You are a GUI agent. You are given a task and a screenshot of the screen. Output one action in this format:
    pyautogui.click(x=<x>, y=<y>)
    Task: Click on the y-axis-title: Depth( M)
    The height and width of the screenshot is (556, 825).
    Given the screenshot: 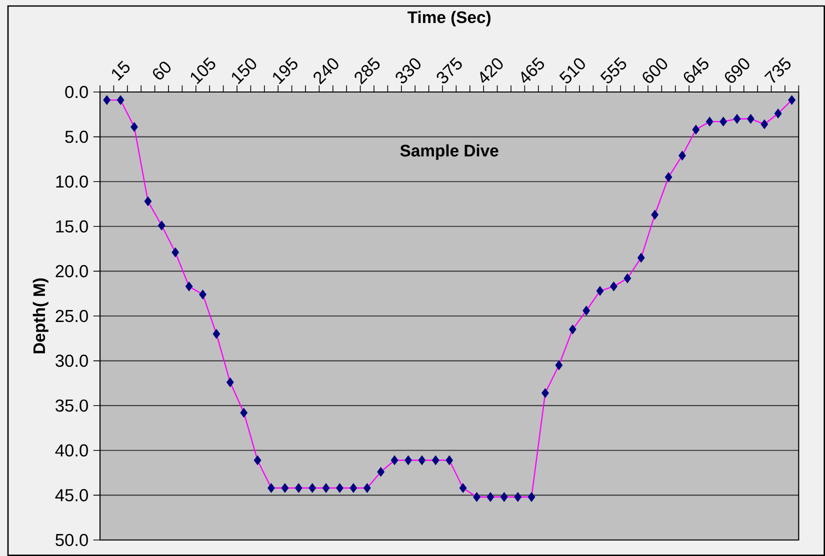 What is the action you would take?
    pyautogui.click(x=40, y=316)
    